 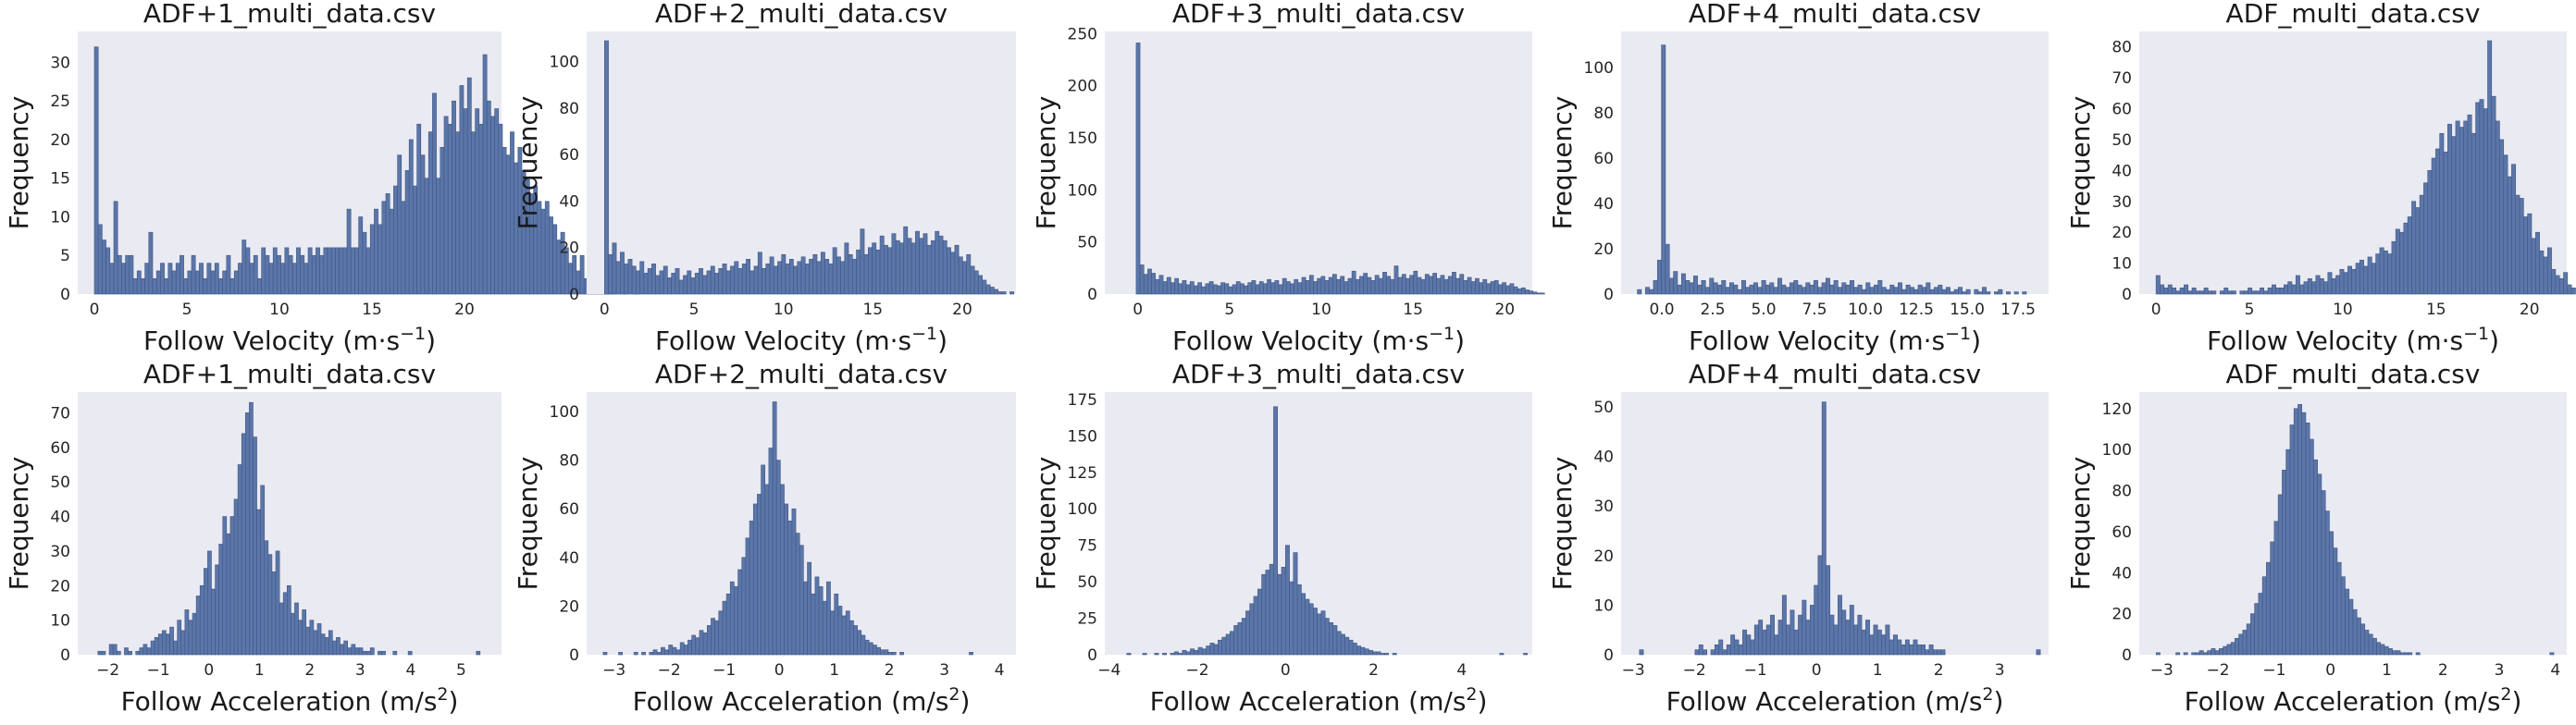 What do you see at coordinates (1604, 458) in the screenshot?
I see `y-tick-label: 40` at bounding box center [1604, 458].